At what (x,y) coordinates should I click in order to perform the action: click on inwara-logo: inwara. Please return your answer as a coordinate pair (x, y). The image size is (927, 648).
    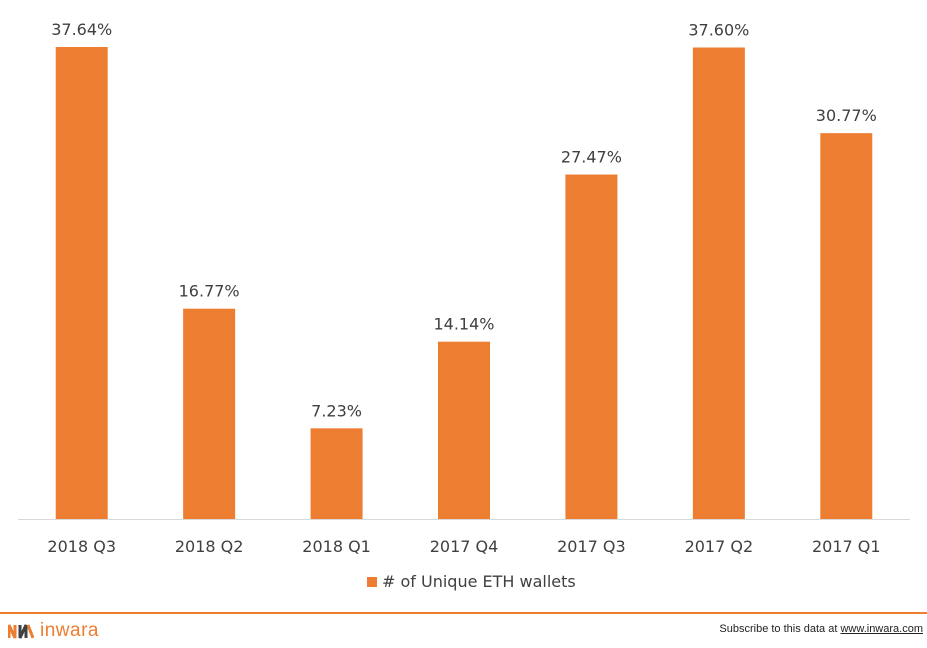
    Looking at the image, I should click on (53, 631).